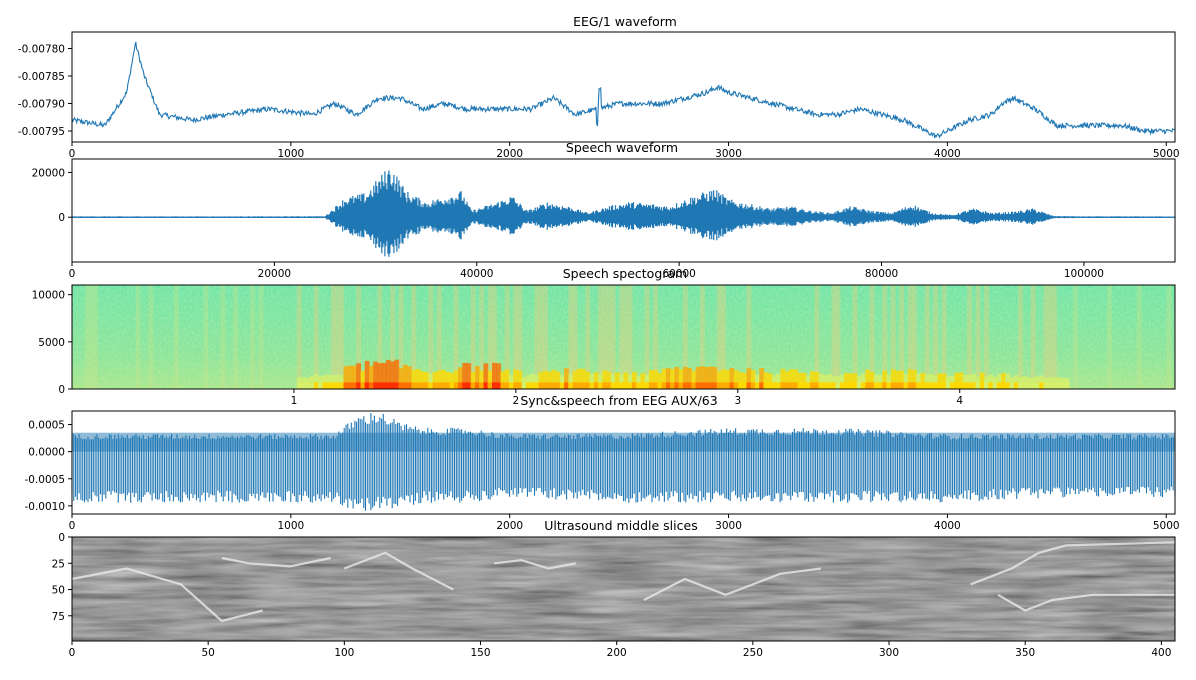 This screenshot has width=1196, height=680. What do you see at coordinates (753, 653) in the screenshot?
I see `x-tick-label: 250` at bounding box center [753, 653].